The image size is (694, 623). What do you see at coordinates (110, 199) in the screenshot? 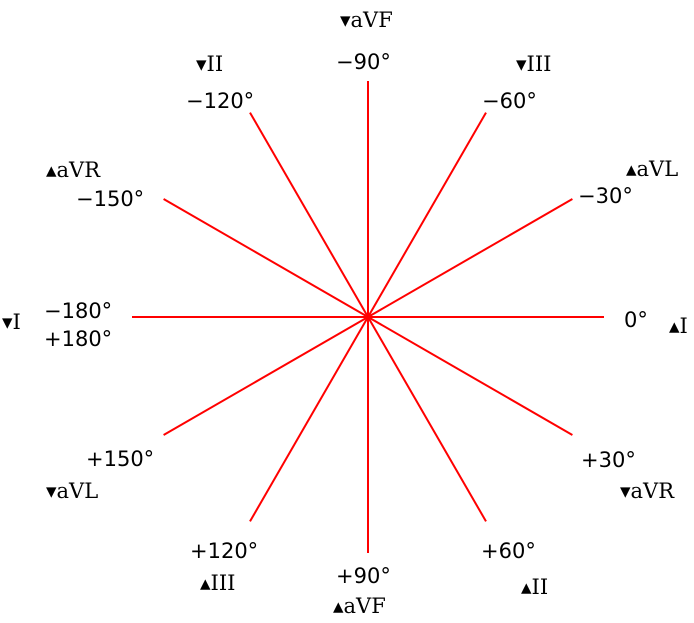
I see `degree-label-minus-150: −150°` at bounding box center [110, 199].